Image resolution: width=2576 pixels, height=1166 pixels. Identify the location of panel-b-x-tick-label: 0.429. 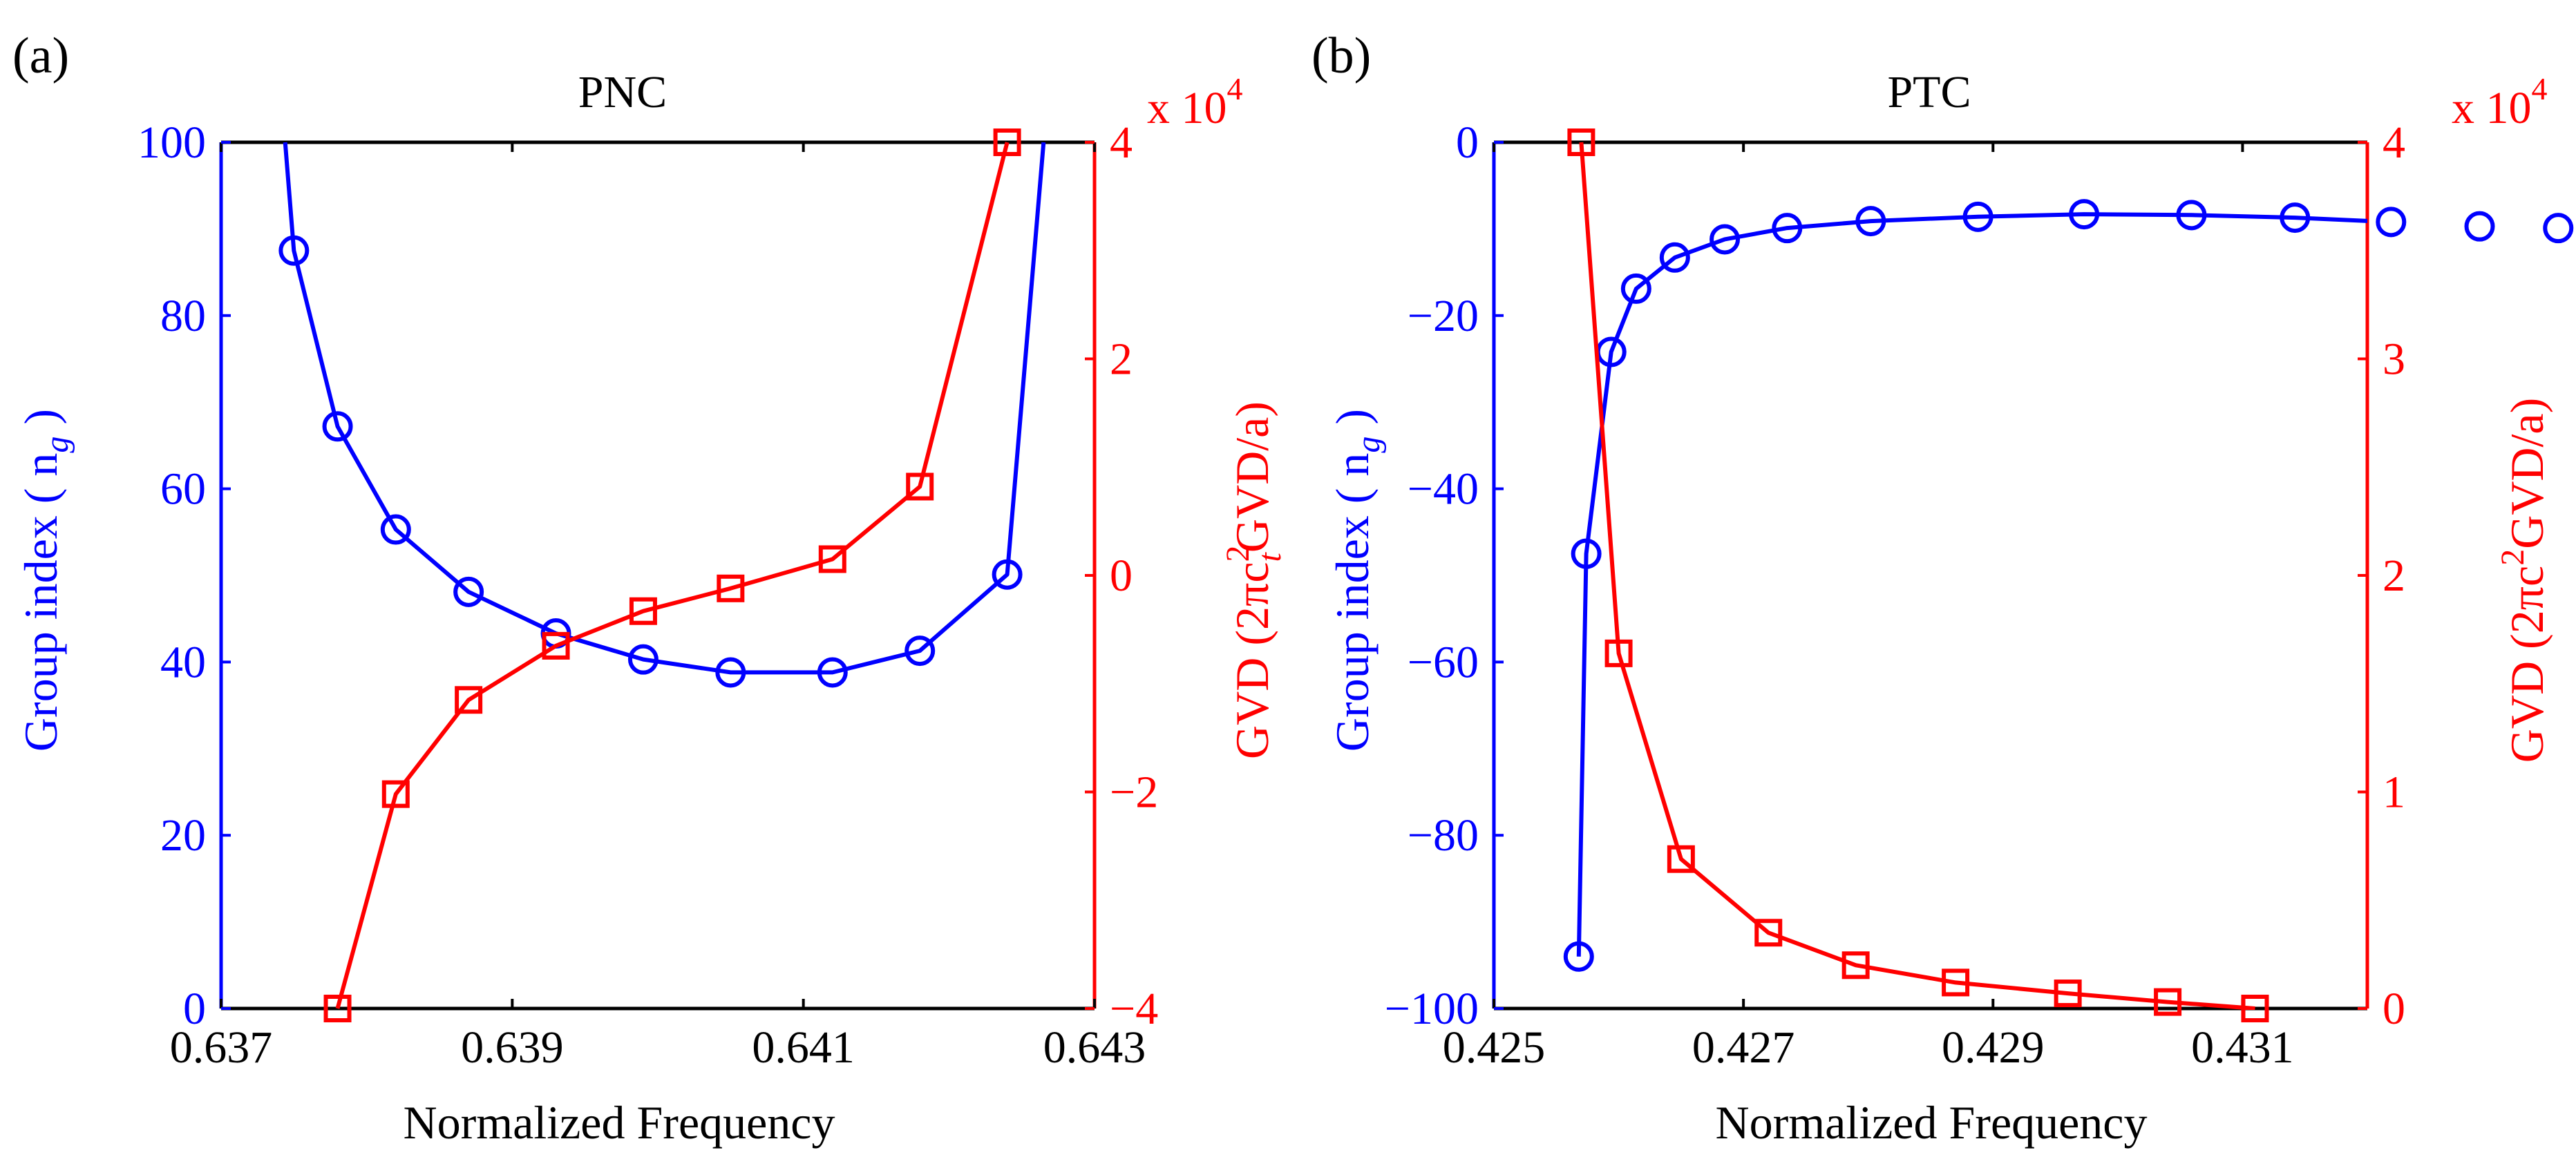
(1993, 1047).